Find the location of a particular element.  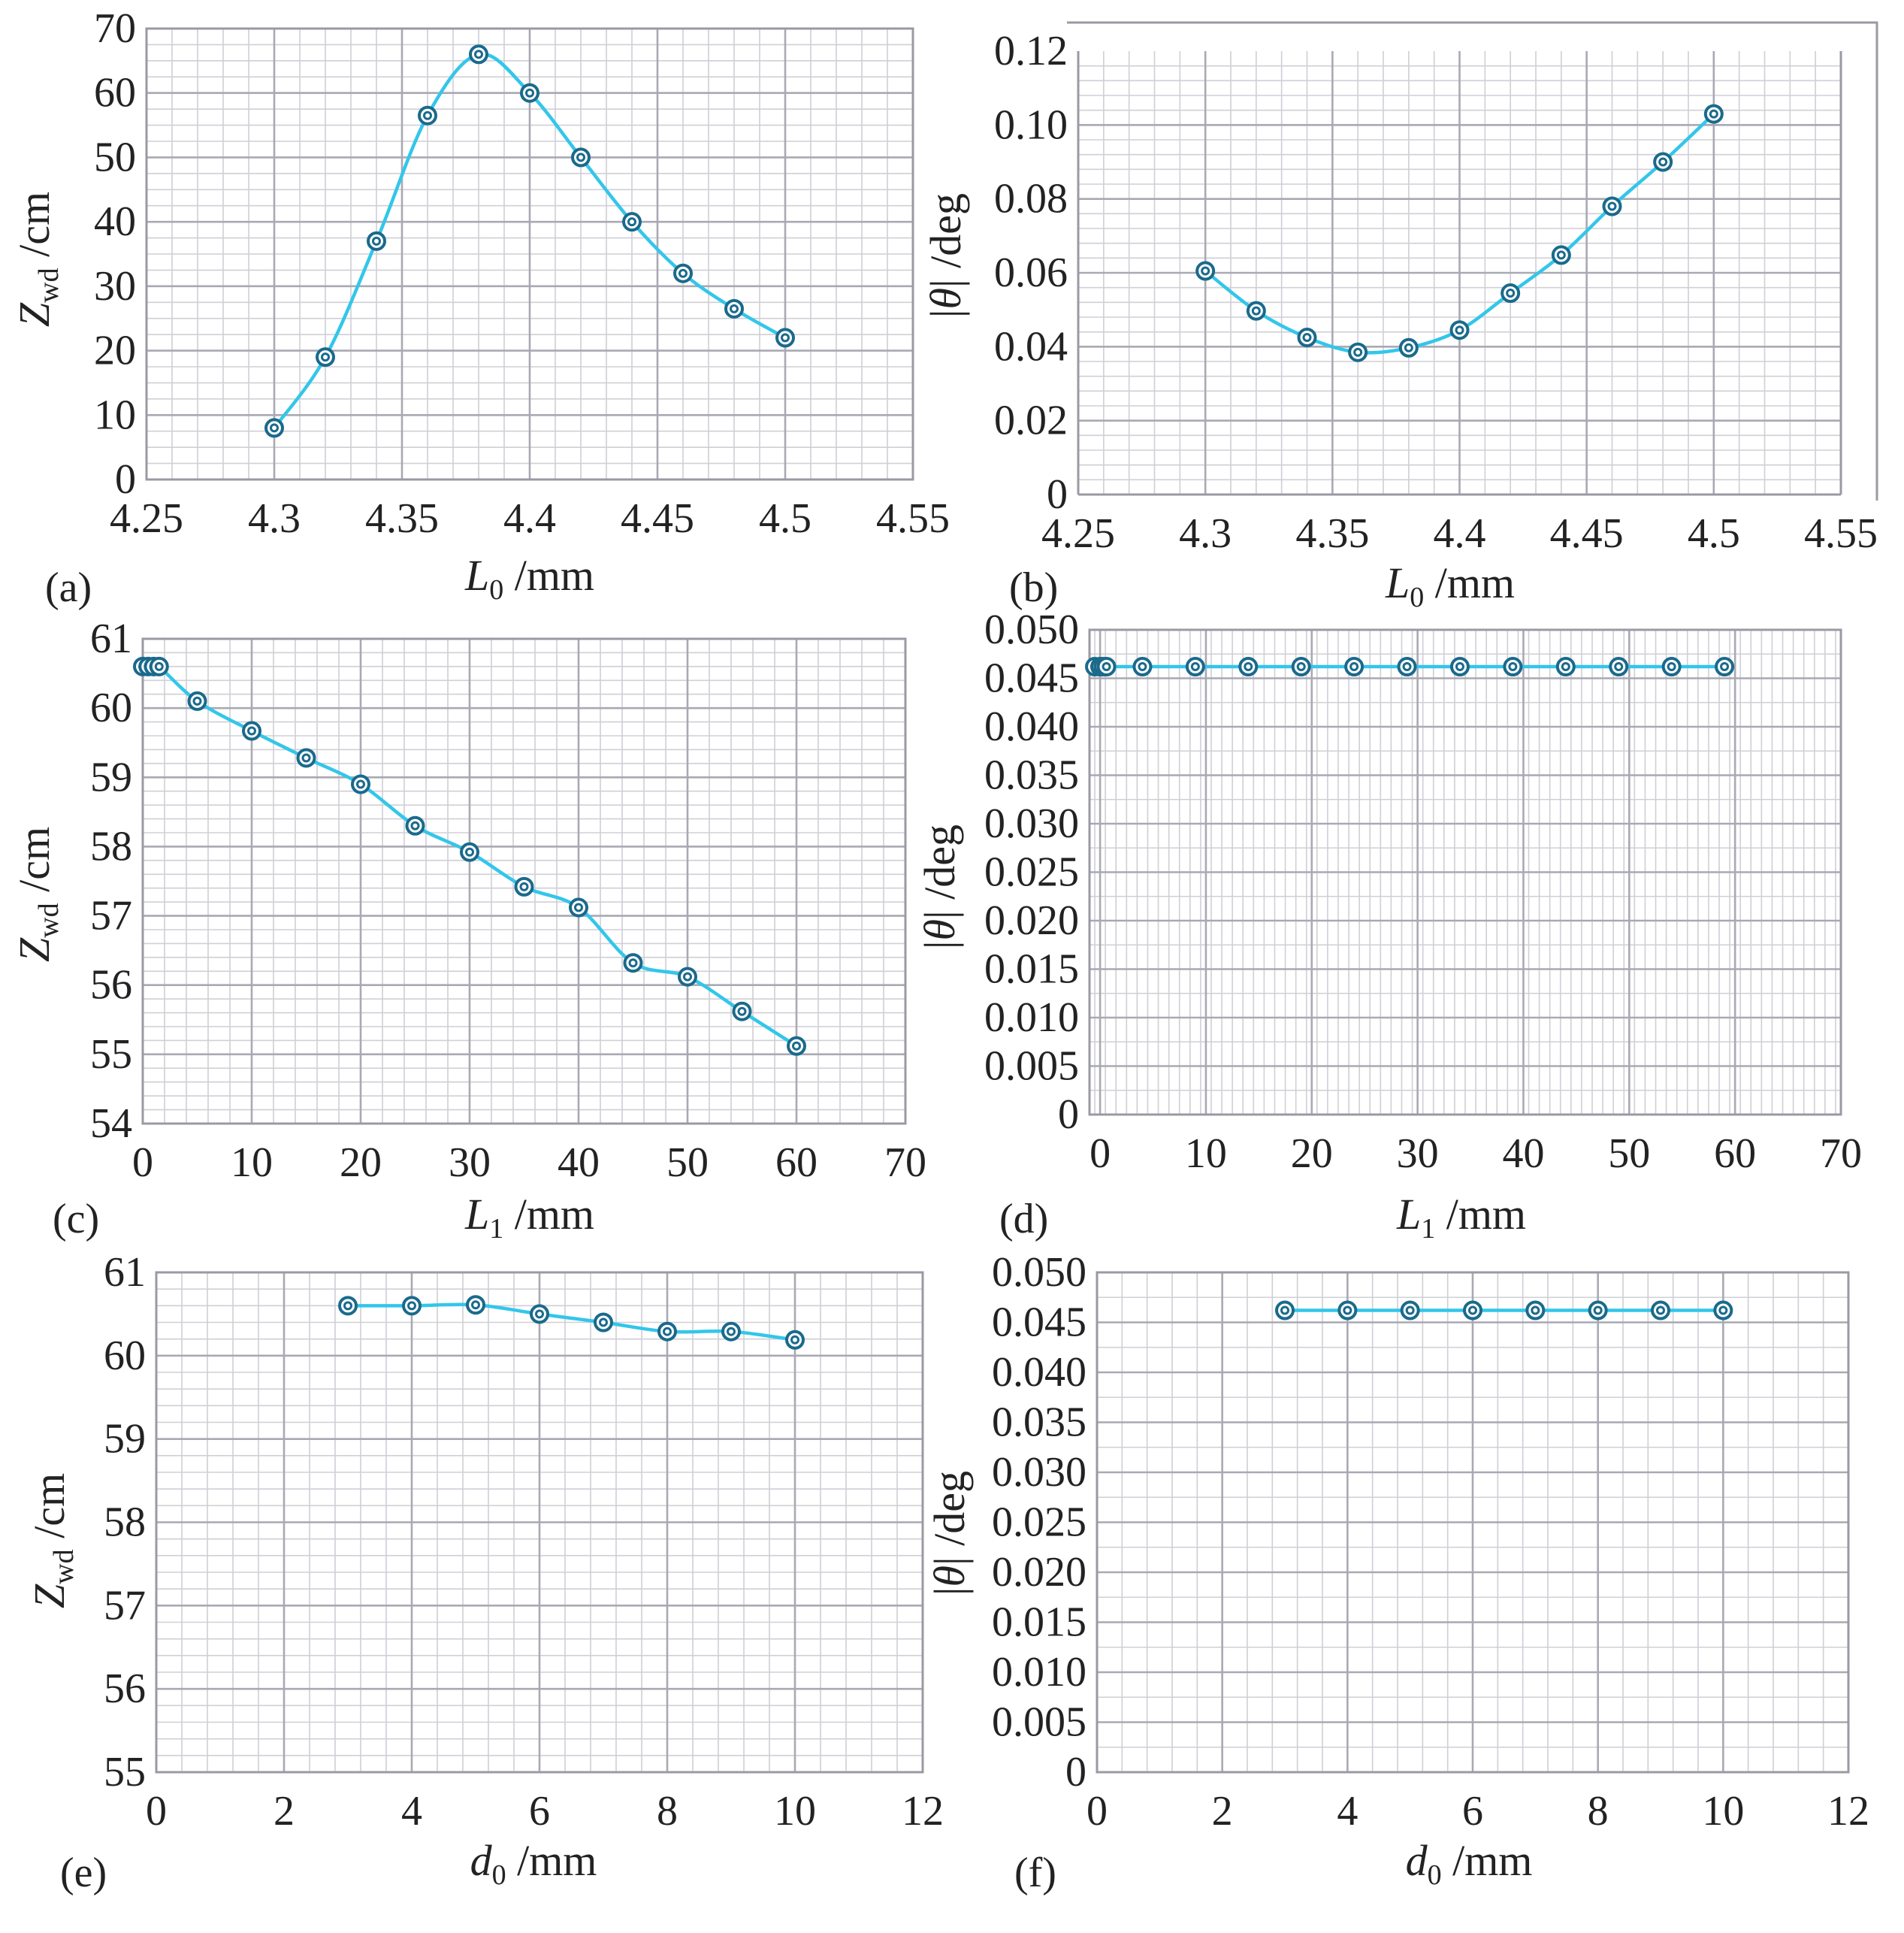

chart-a-x-tick: 4.3 is located at coordinates (274, 518).